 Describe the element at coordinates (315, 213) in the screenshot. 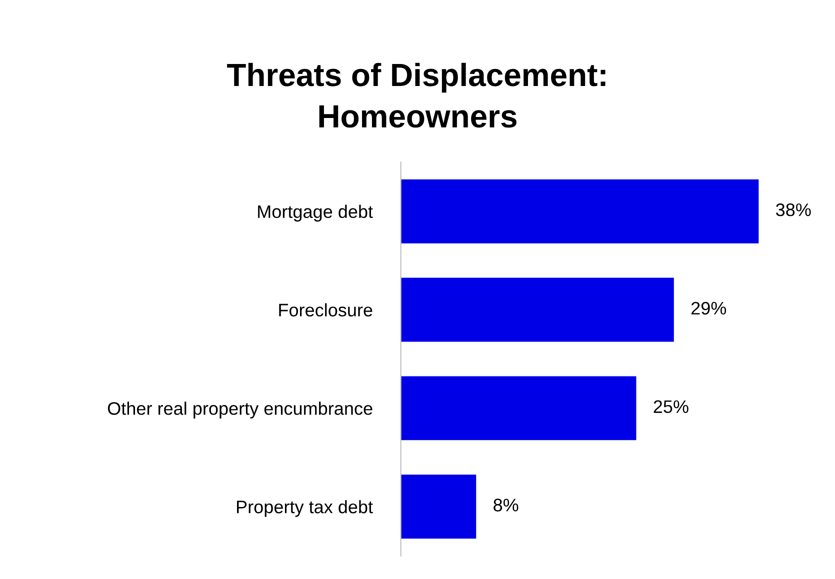

I see `y-tick-label: Mortgage debt` at that location.